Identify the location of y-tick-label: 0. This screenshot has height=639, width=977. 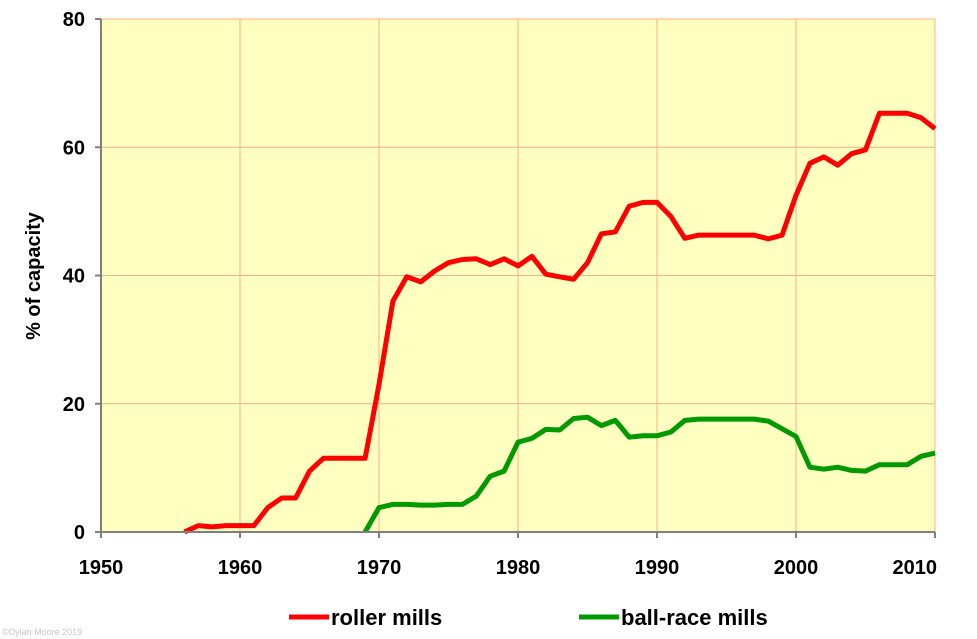
(79, 533).